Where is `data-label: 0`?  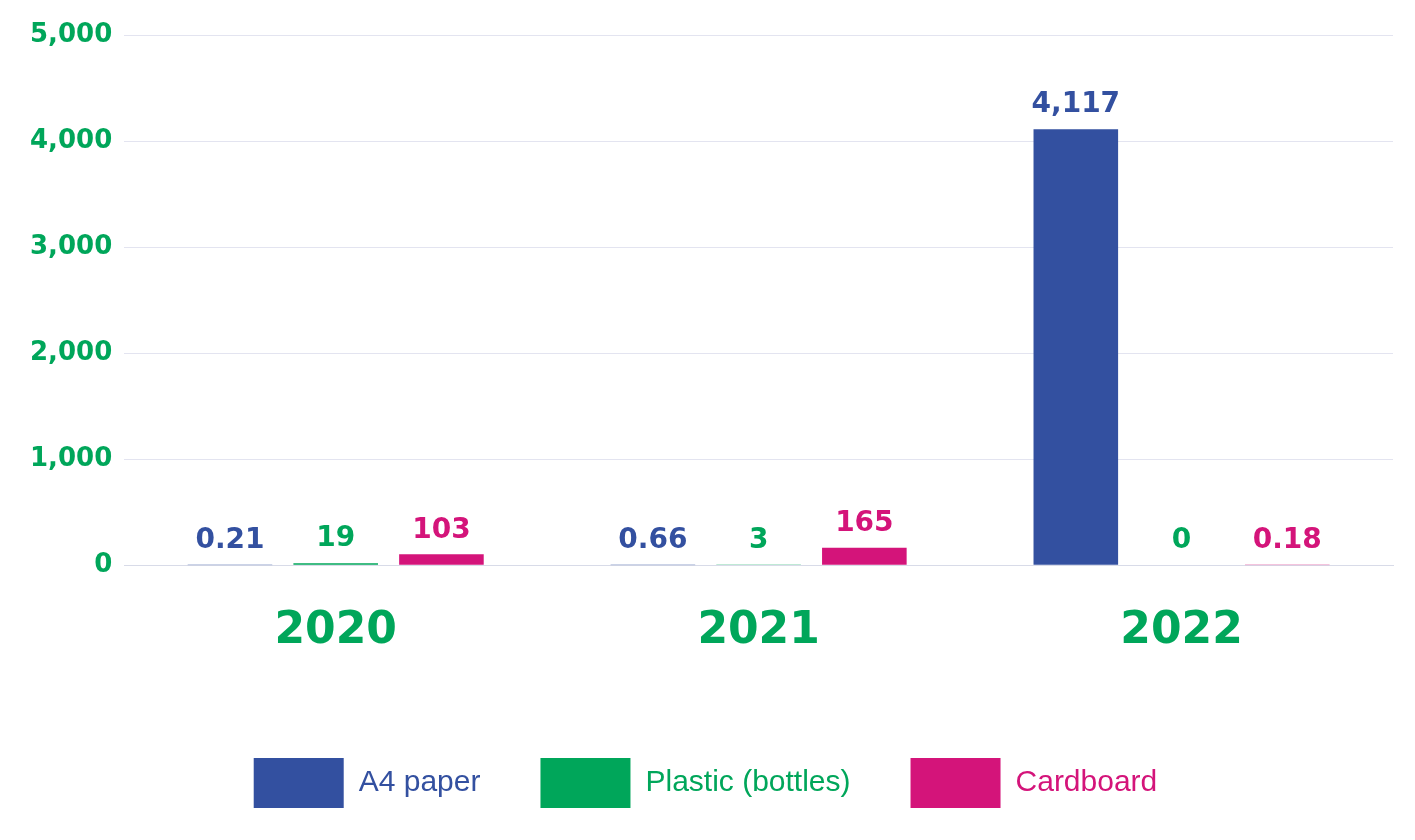 data-label: 0 is located at coordinates (1181, 539).